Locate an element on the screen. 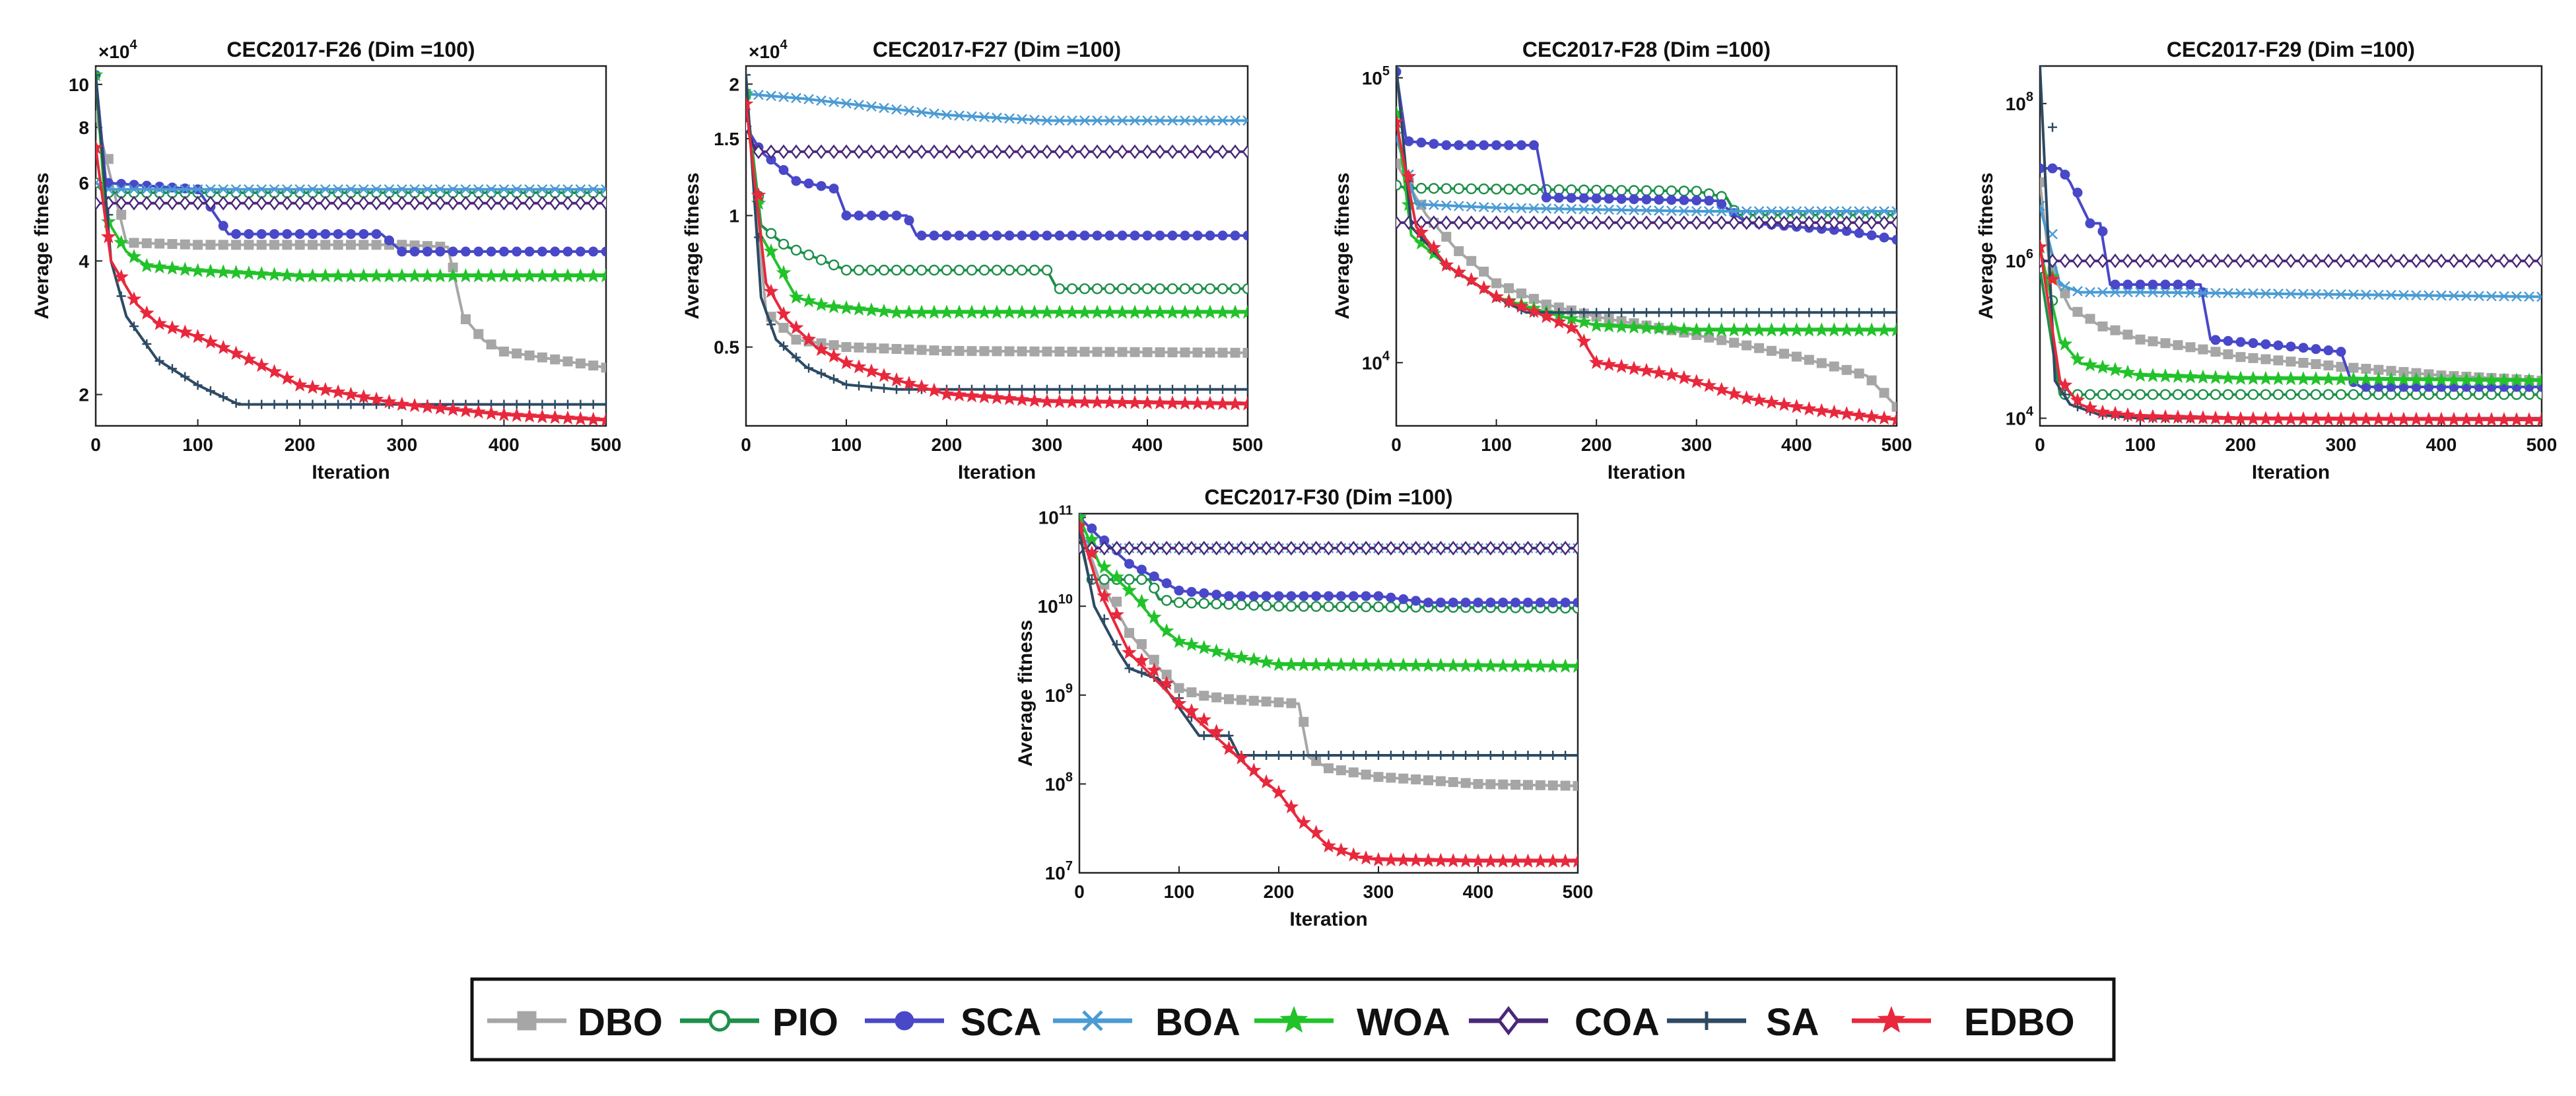 The width and height of the screenshot is (2576, 1096). legend-label-sa: SA is located at coordinates (1792, 1022).